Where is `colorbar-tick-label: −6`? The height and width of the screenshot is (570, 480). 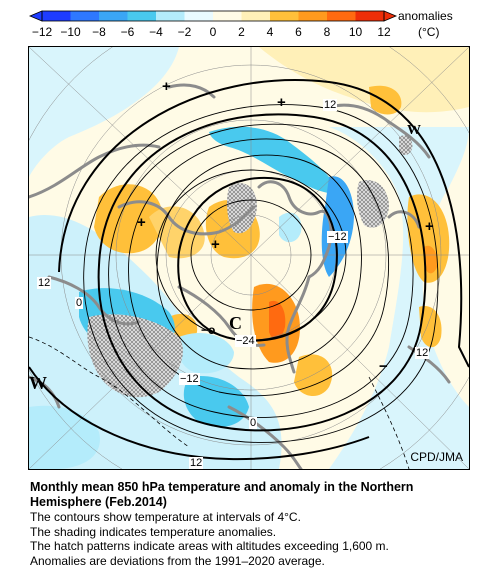
colorbar-tick-label: −6 is located at coordinates (127, 32).